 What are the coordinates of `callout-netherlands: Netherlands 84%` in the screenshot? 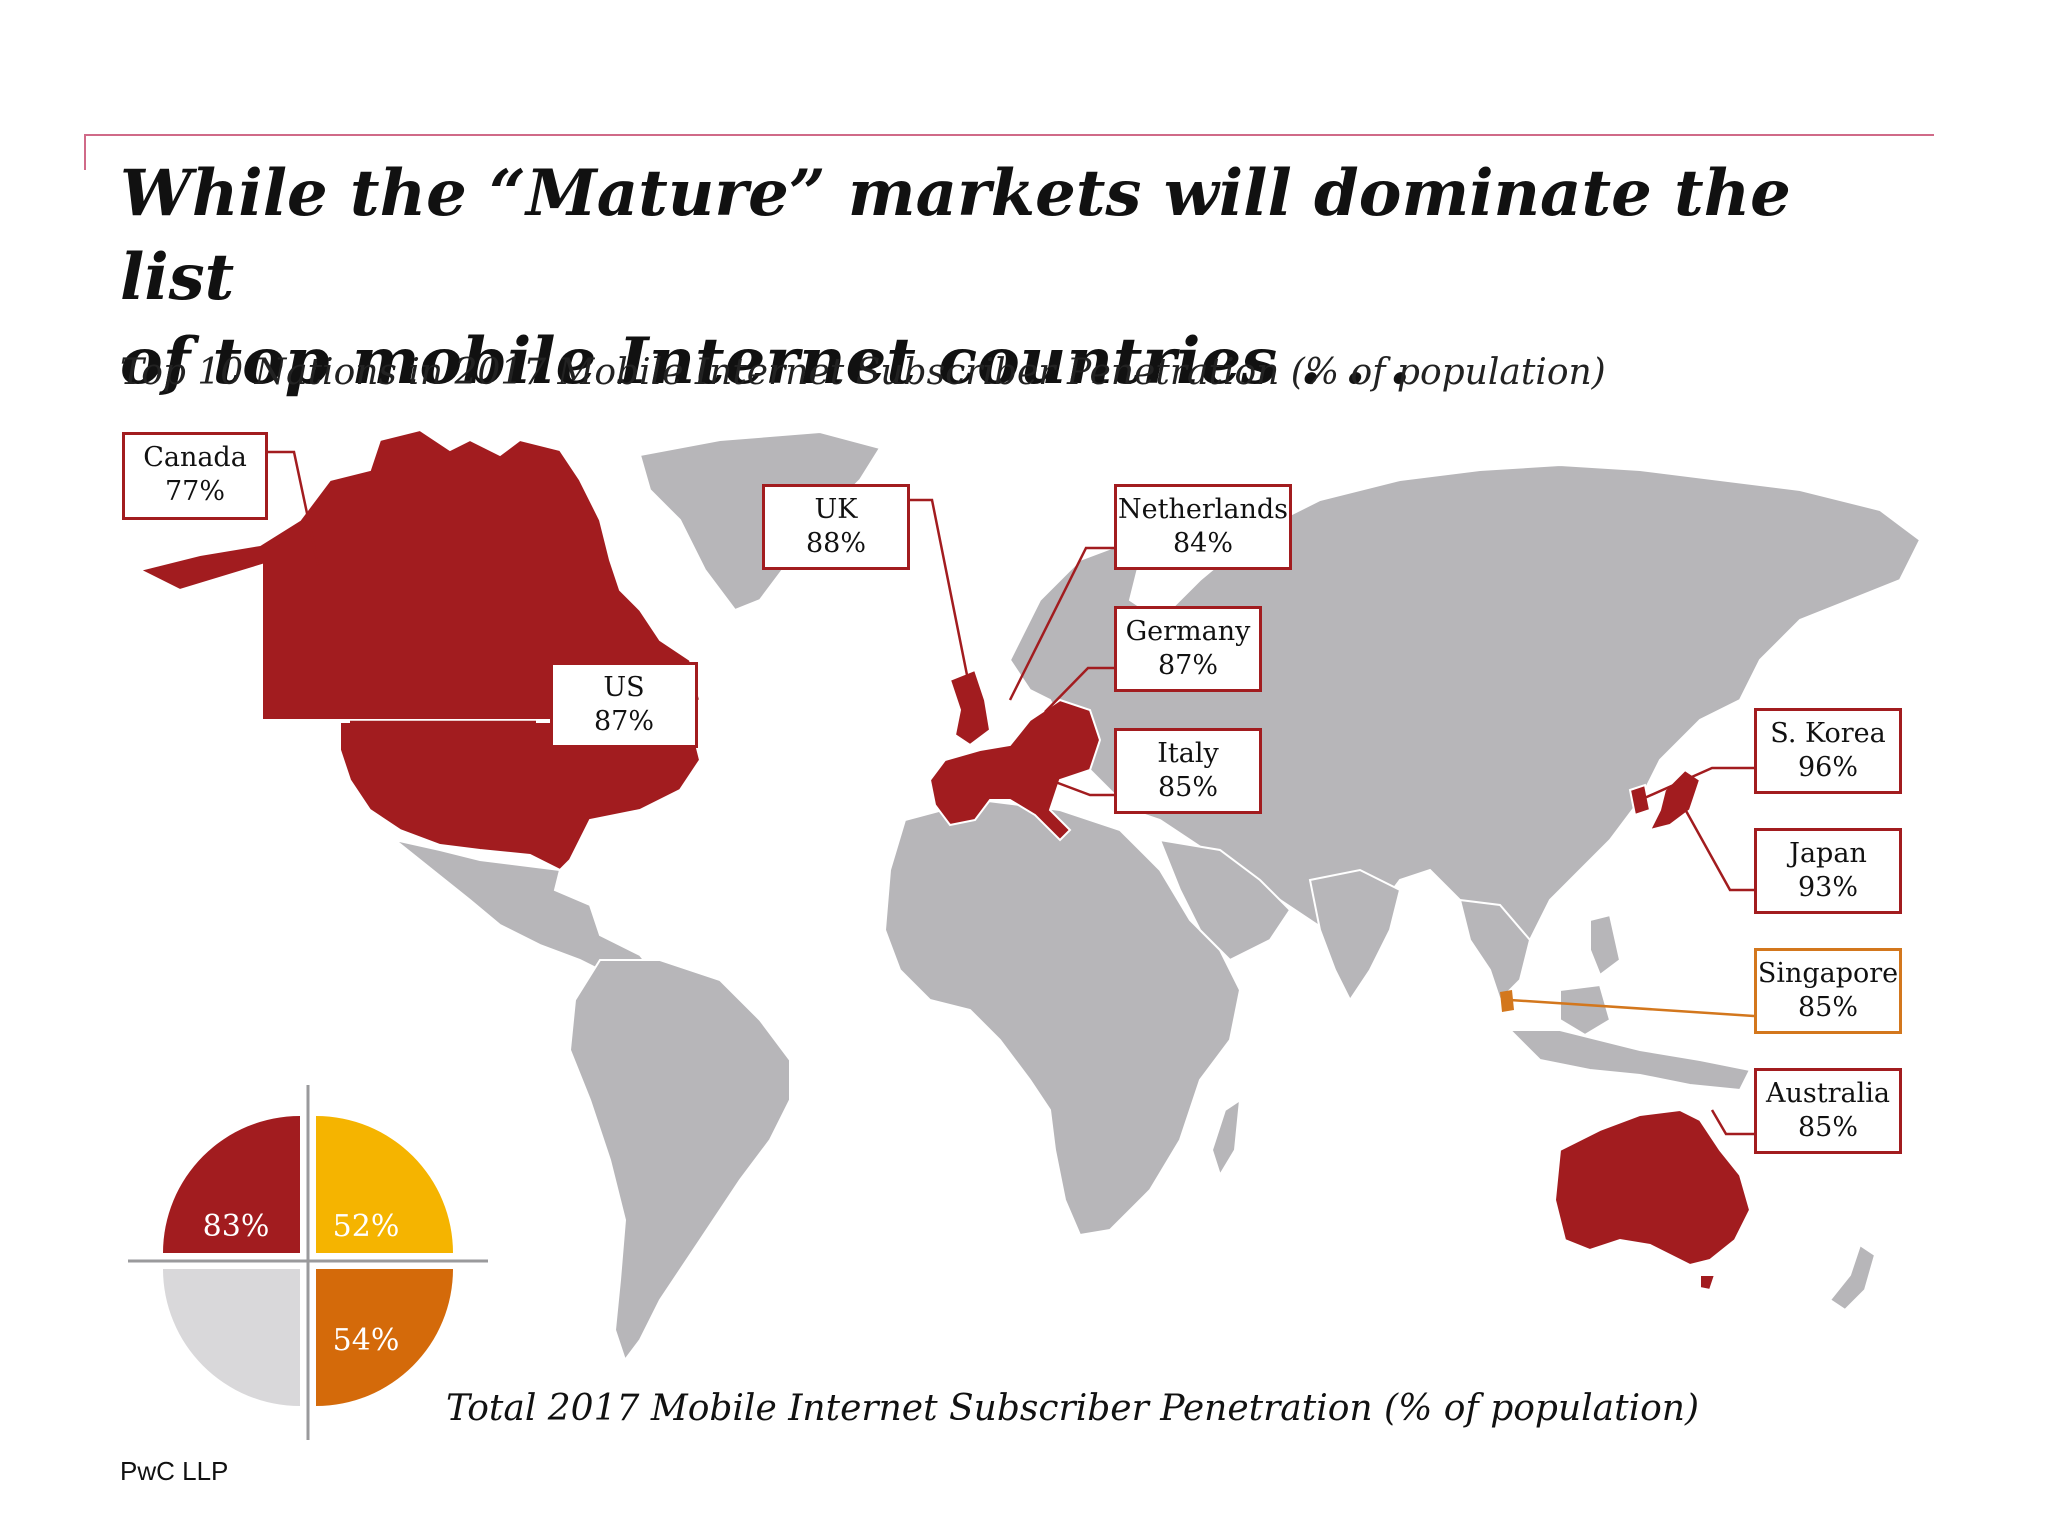 It's located at (1203, 527).